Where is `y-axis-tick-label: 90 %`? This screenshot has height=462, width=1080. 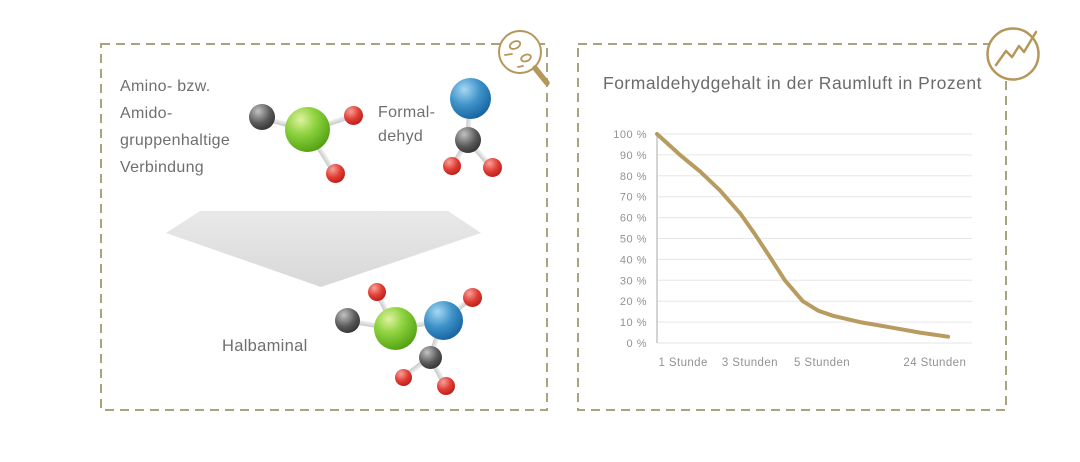 y-axis-tick-label: 90 % is located at coordinates (633, 156).